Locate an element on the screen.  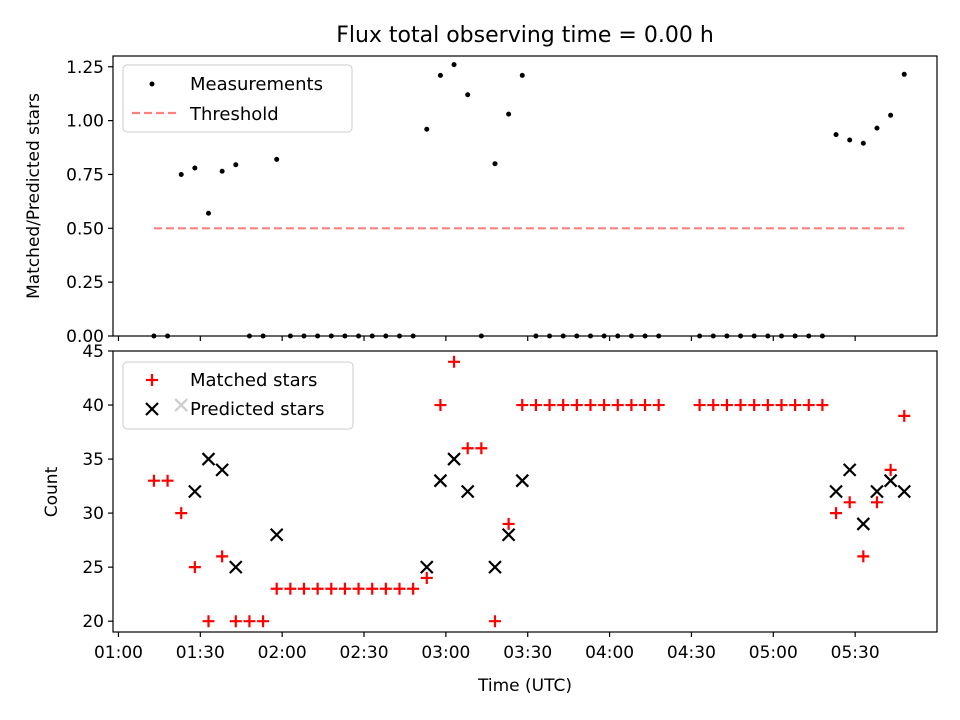
legend-predicted-marker is located at coordinates (152, 409).